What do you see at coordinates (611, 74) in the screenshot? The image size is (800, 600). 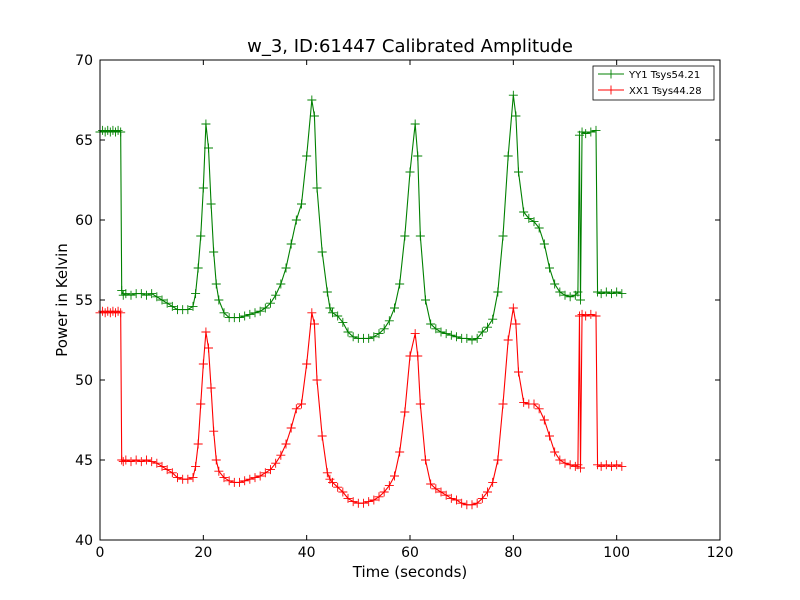 I see `legend-marker` at bounding box center [611, 74].